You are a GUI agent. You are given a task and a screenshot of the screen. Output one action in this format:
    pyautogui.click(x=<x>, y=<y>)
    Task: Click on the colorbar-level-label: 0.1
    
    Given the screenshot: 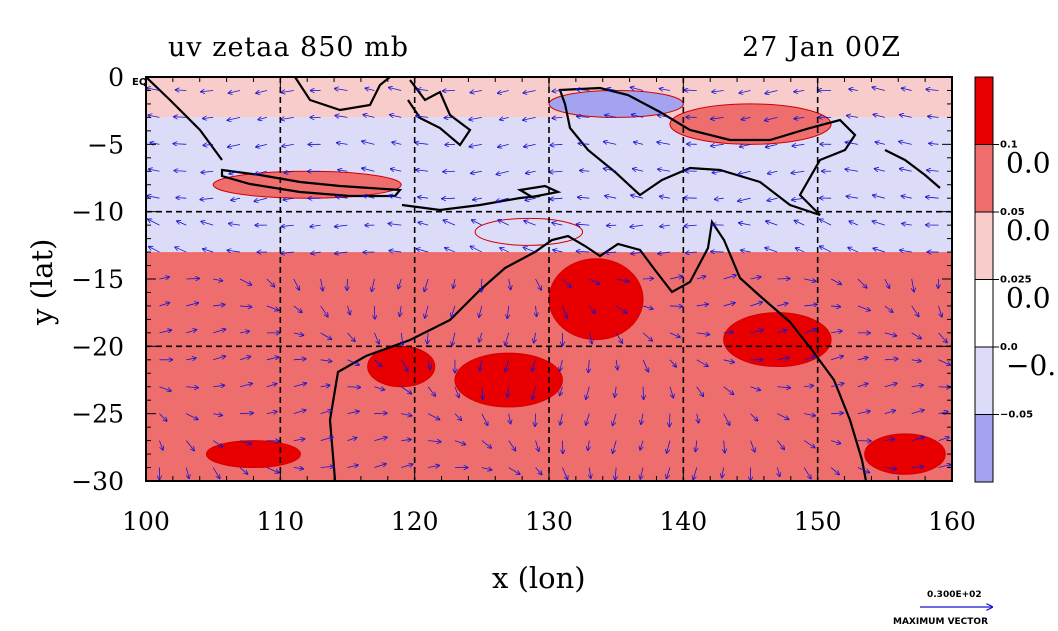 What is the action you would take?
    pyautogui.click(x=1009, y=145)
    